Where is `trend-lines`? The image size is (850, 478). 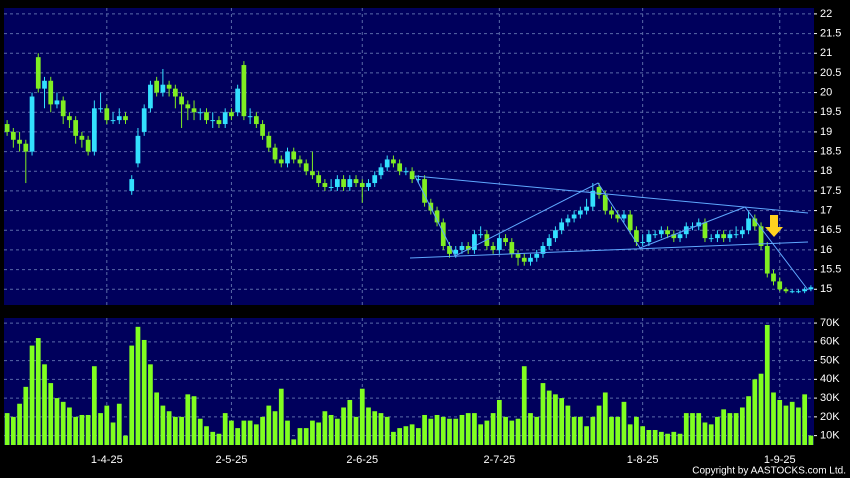
trend-lines is located at coordinates (609, 233).